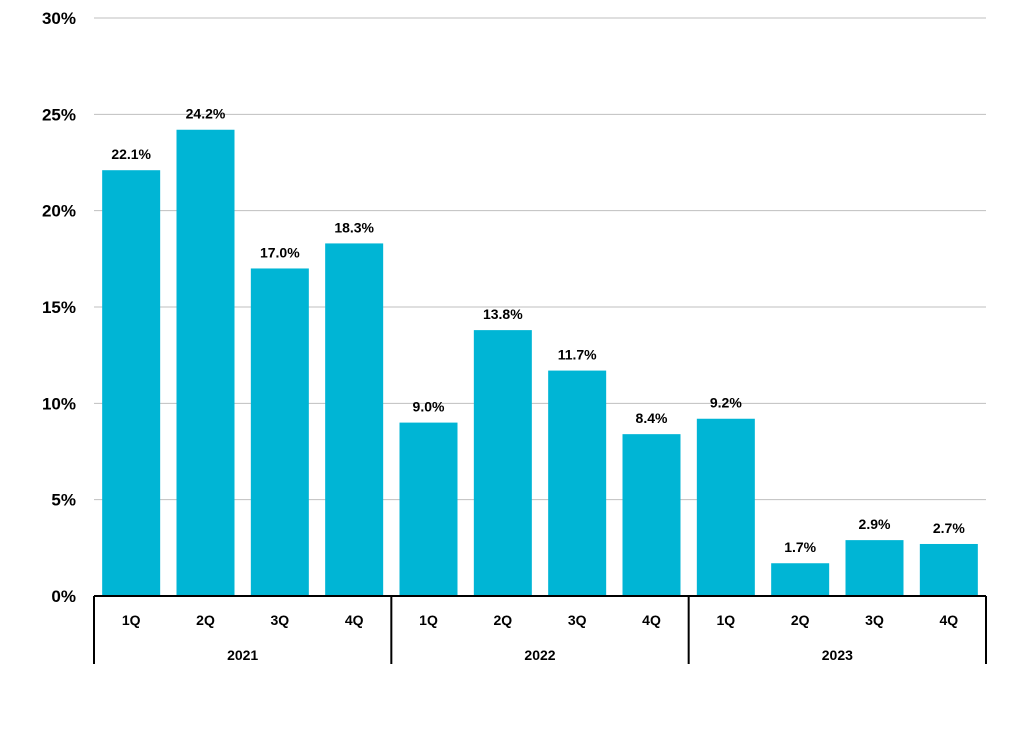 The width and height of the screenshot is (1024, 743). What do you see at coordinates (652, 418) in the screenshot?
I see `data-label: 8.4%` at bounding box center [652, 418].